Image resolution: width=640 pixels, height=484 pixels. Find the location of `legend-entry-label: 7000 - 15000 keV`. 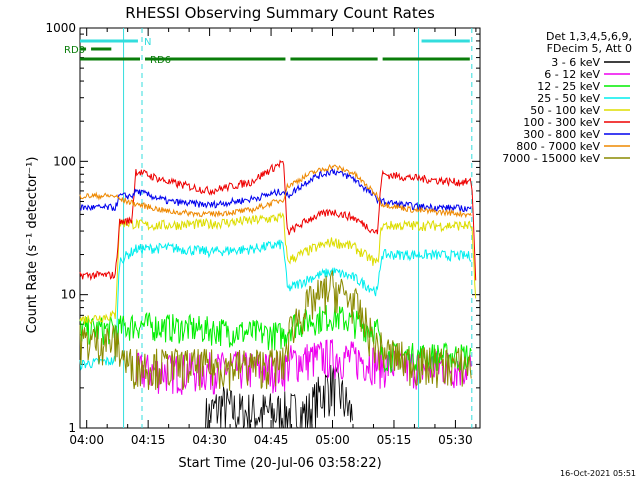

legend-entry-label: 7000 - 15000 keV is located at coordinates (551, 158).